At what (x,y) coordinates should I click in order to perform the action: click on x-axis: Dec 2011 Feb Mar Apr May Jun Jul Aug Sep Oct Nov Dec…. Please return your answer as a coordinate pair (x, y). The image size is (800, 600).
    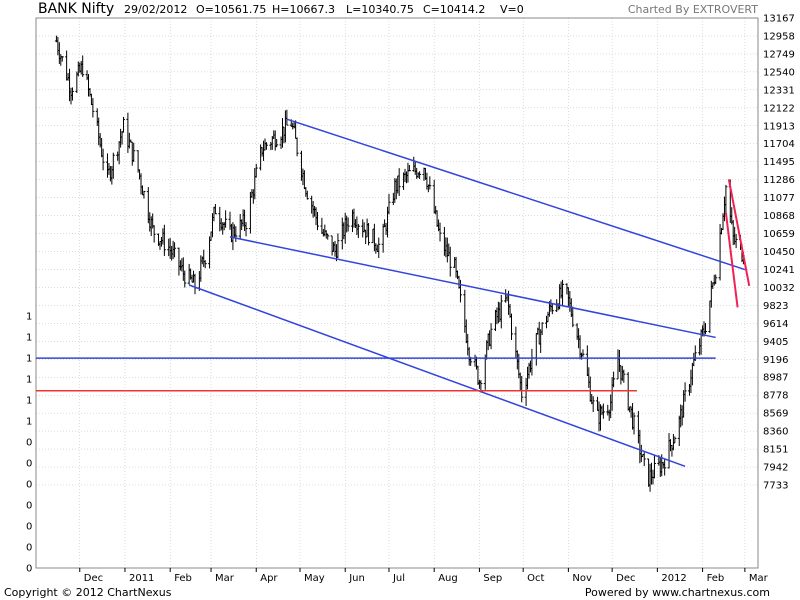
    Looking at the image, I should click on (424, 576).